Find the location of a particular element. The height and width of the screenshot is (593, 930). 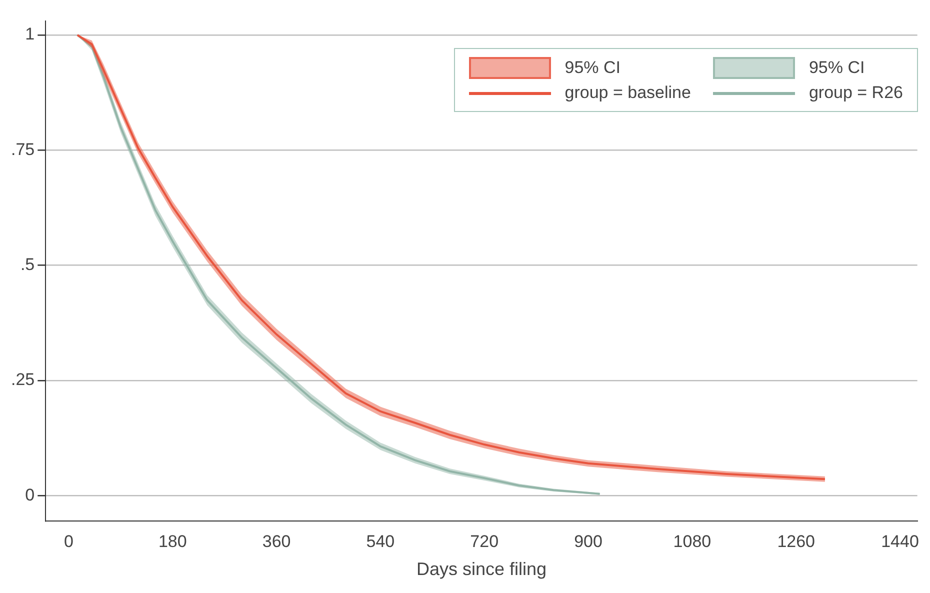

x-tick-label: 900 is located at coordinates (588, 541).